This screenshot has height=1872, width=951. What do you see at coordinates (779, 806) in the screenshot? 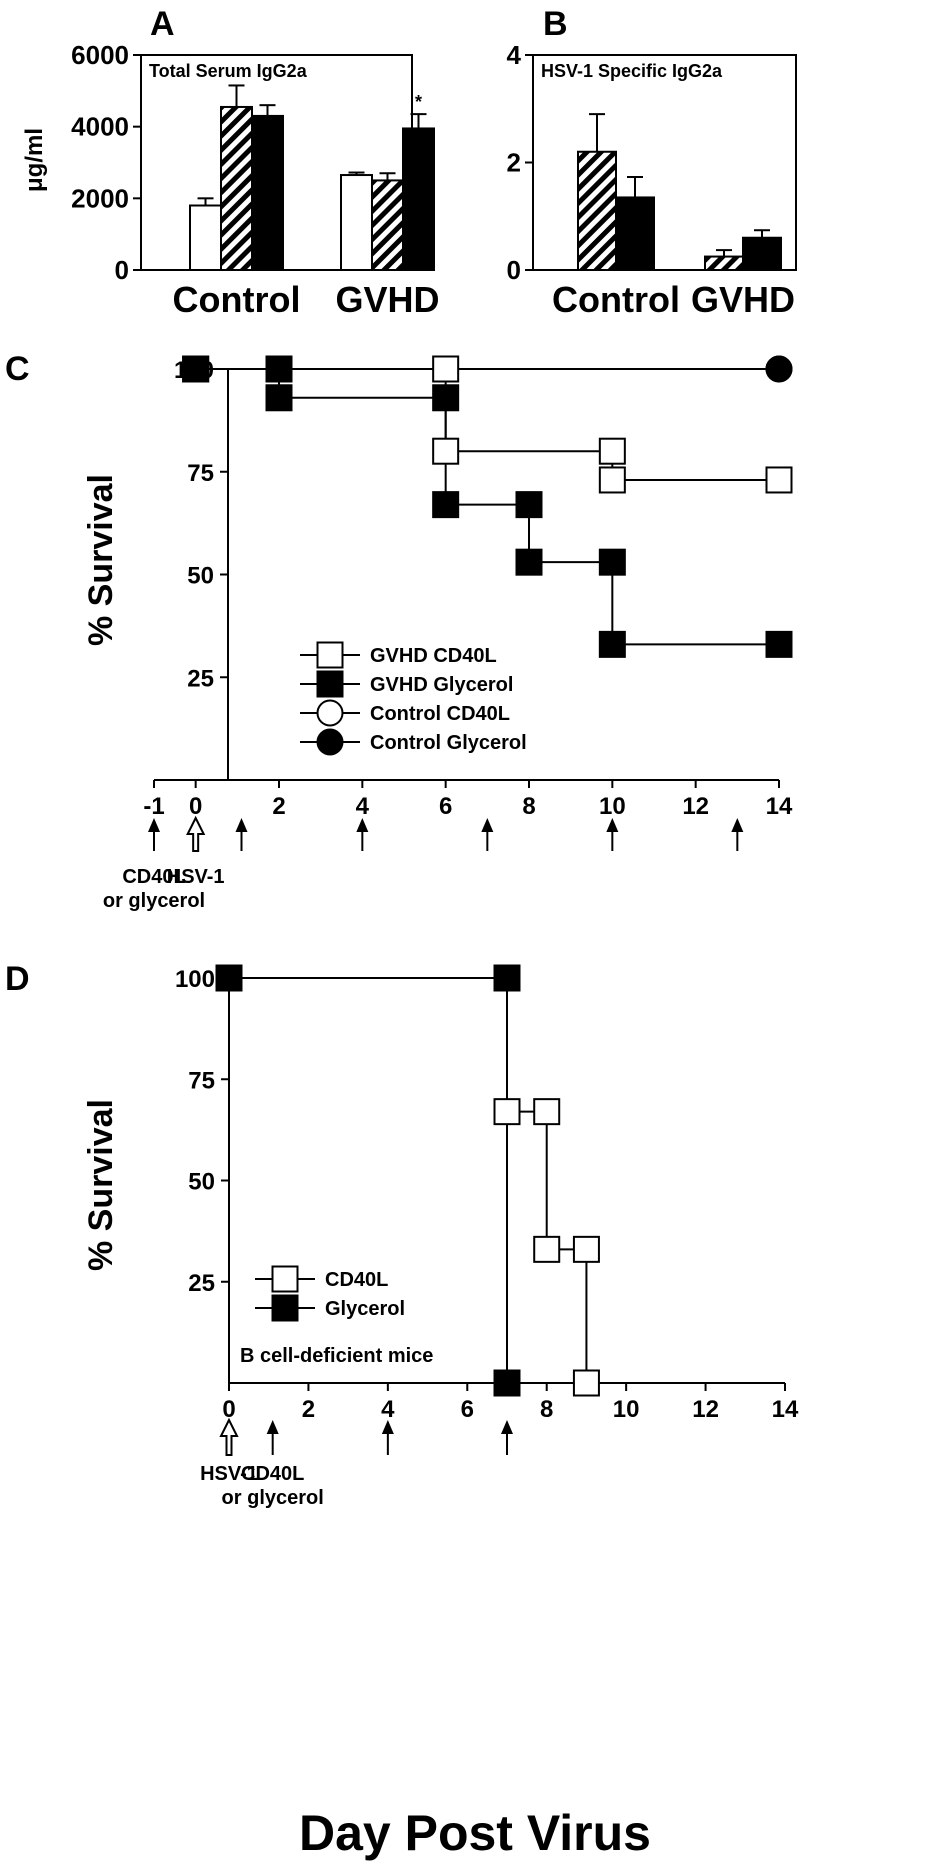
I see `panel-c-xtick-label: 14` at bounding box center [779, 806].